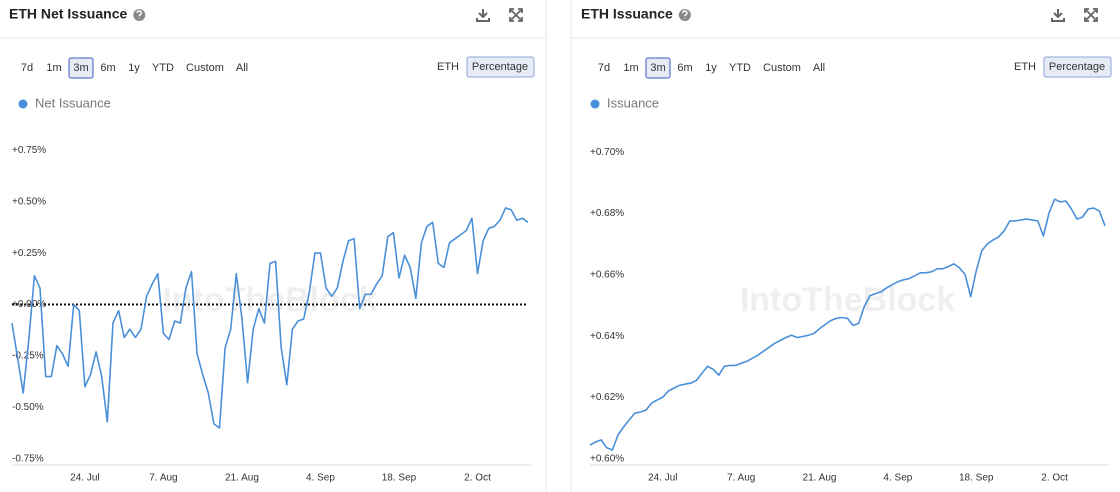  I want to click on chart-title: ETH Issuance, so click(627, 14).